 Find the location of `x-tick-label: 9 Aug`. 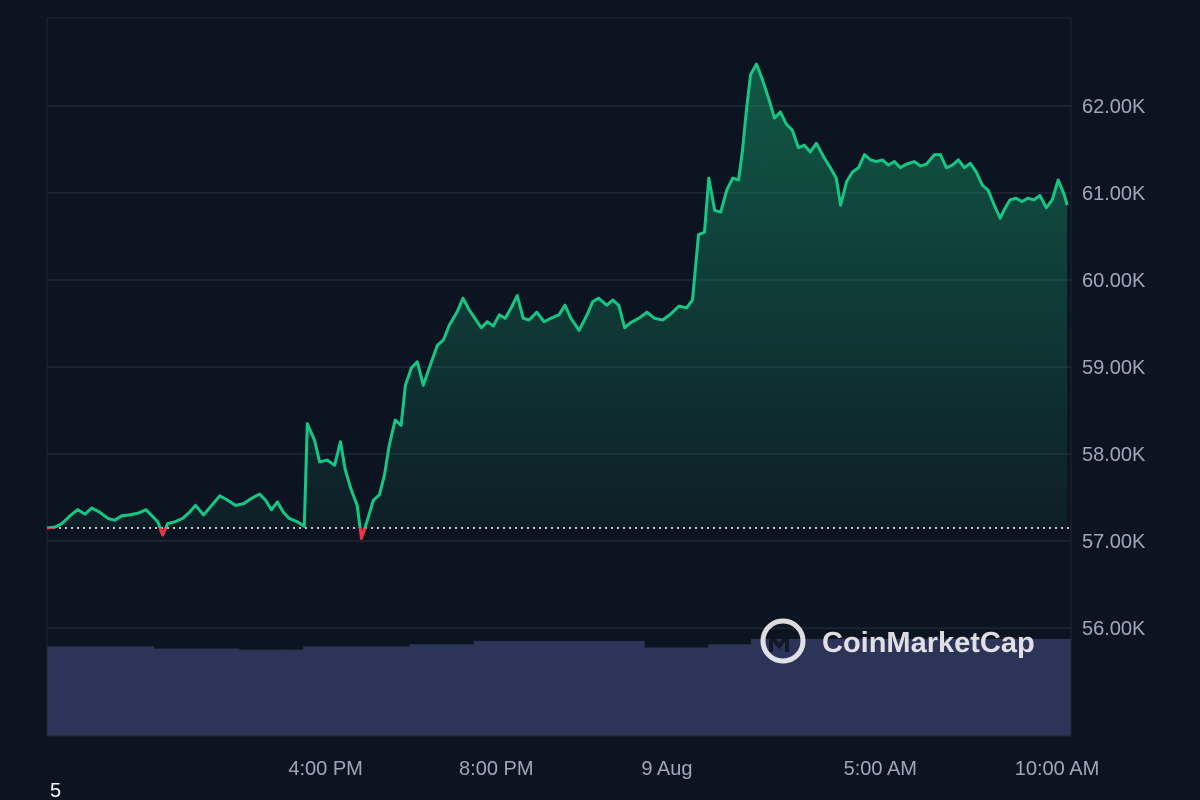

x-tick-label: 9 Aug is located at coordinates (666, 769).